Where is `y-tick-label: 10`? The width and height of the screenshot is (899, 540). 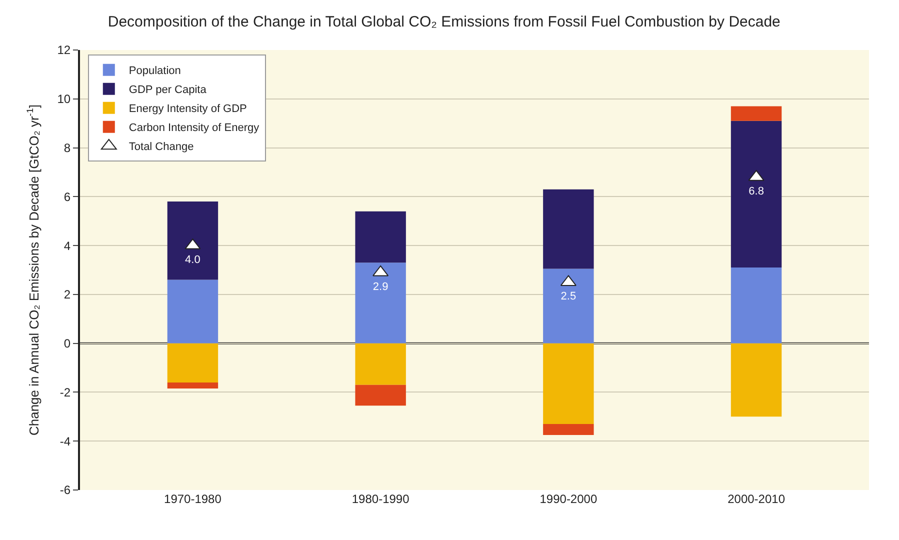
y-tick-label: 10 is located at coordinates (64, 99).